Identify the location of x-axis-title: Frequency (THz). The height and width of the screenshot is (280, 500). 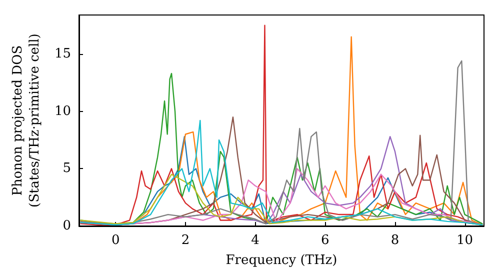
(282, 260).